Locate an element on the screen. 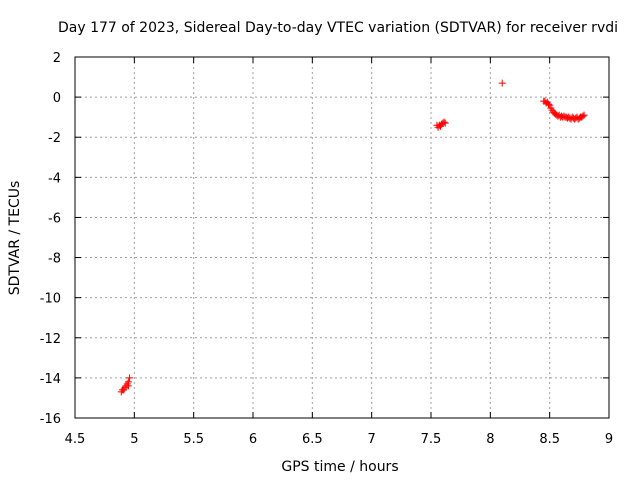 This screenshot has width=640, height=480. y-tick-label: -8 is located at coordinates (54, 259).